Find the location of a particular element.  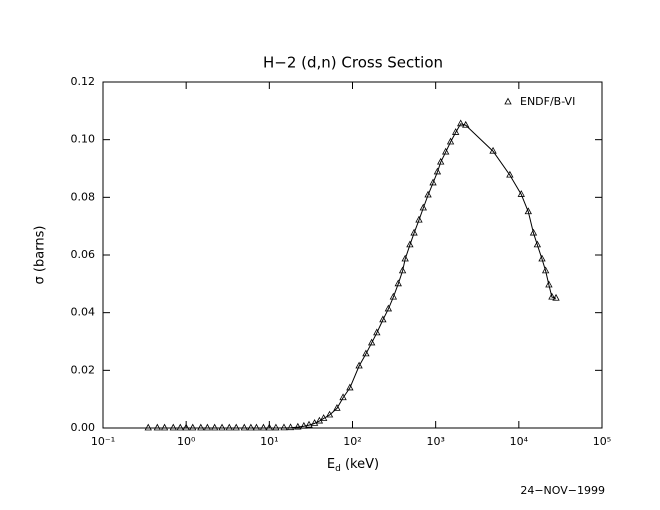

y-tick-label: 0.12 is located at coordinates (83, 81).